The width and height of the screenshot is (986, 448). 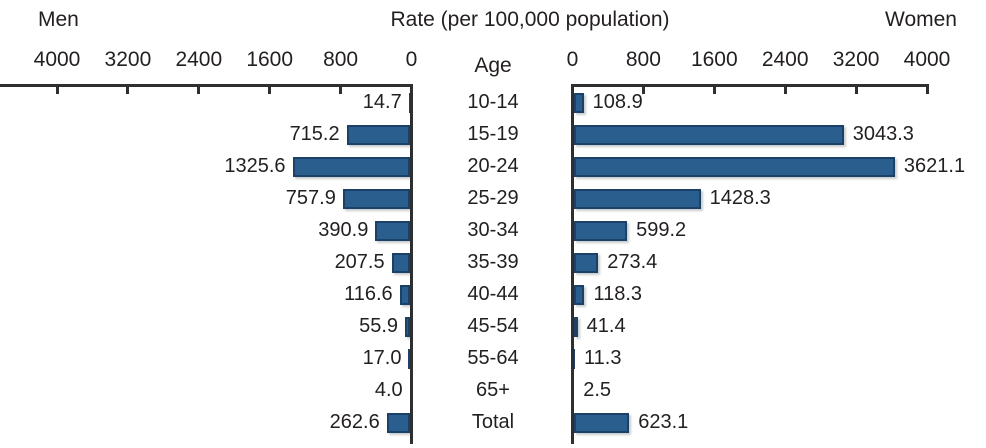 What do you see at coordinates (493, 358) in the screenshot?
I see `age-label: 55-64` at bounding box center [493, 358].